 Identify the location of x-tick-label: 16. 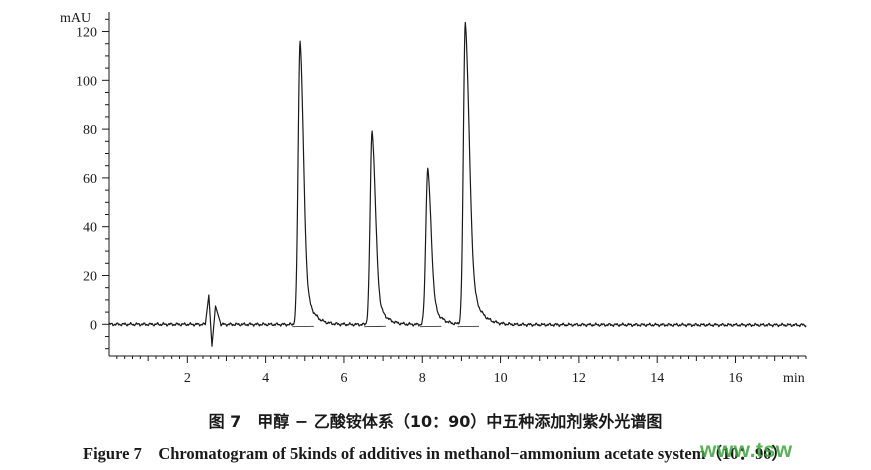
(736, 378).